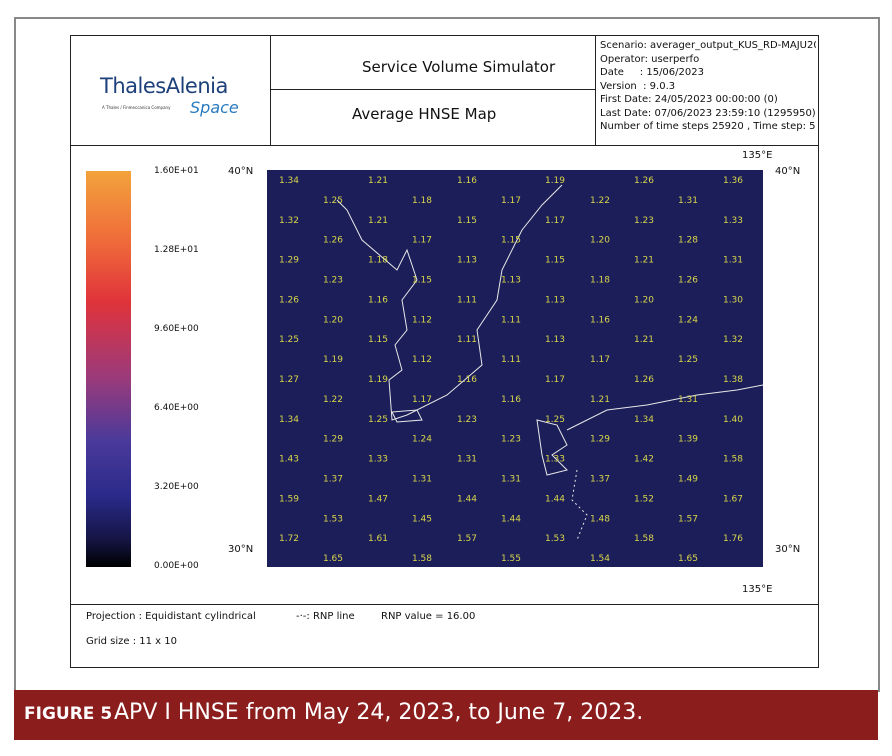 This screenshot has width=892, height=756. I want to click on hnse-value: 1.42, so click(644, 460).